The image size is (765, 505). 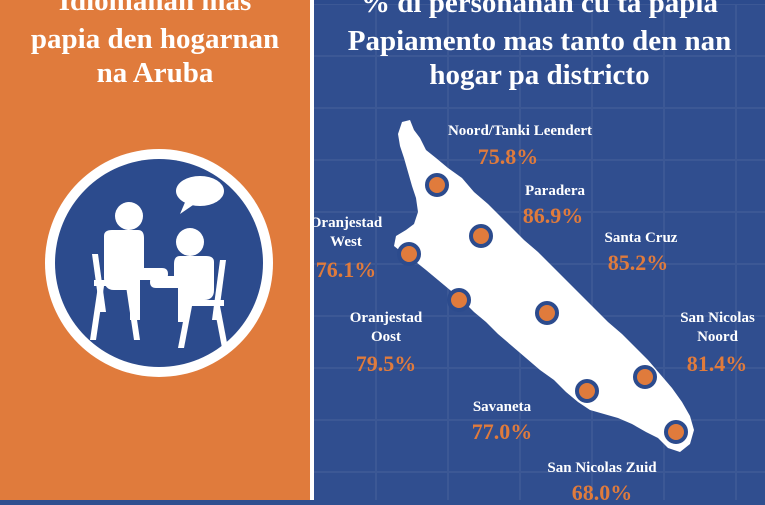 I want to click on left-title-line2: papia den hogarnan, so click(x=155, y=39).